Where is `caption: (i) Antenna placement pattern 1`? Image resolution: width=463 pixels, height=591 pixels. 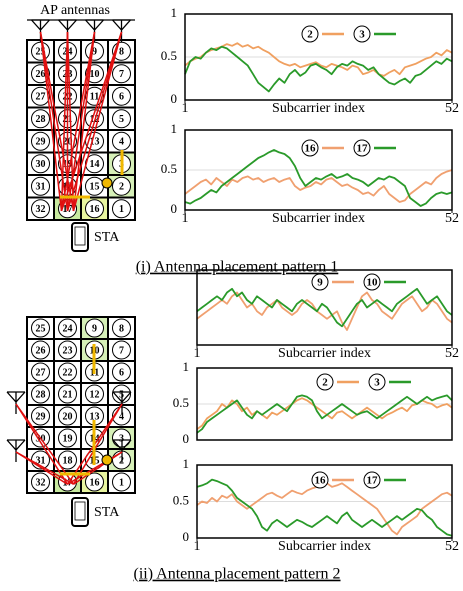 caption: (i) Antenna placement pattern 1 is located at coordinates (237, 267).